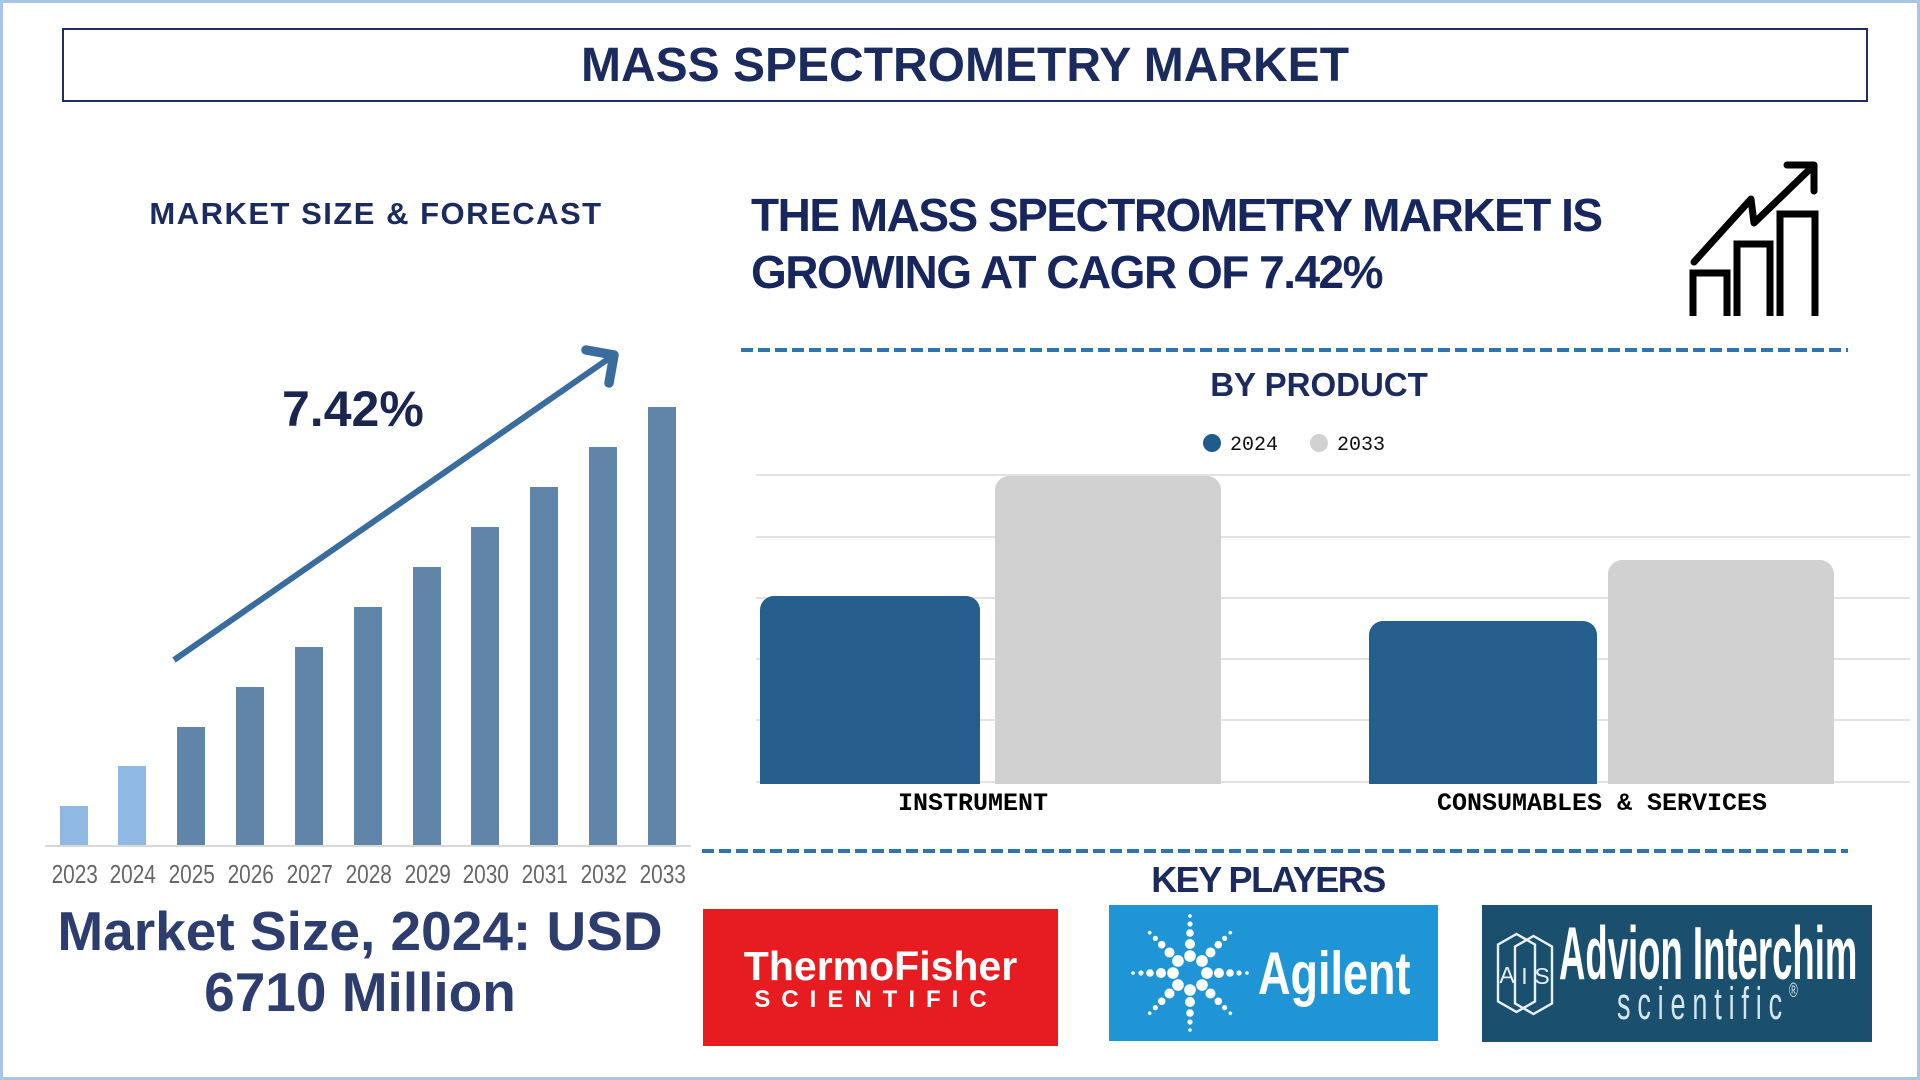  Describe the element at coordinates (1541, 976) in the screenshot. I see `svg-text: S` at that location.